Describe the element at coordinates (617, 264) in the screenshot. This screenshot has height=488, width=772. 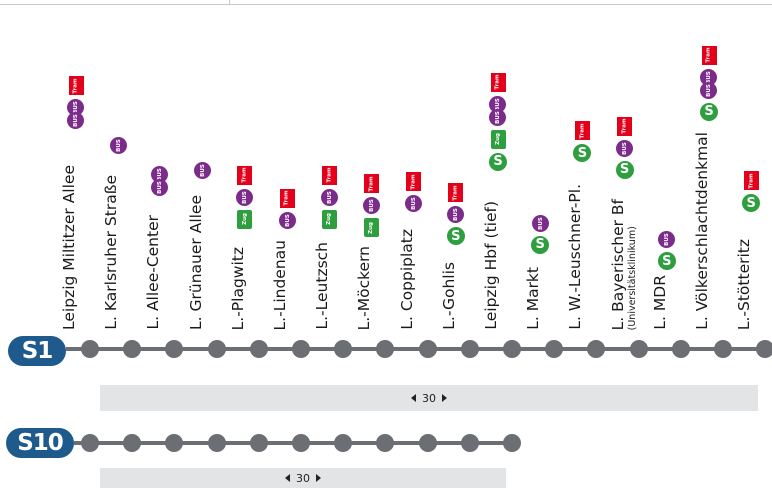
I see `station-name: L. Bayerischer Bf` at that location.